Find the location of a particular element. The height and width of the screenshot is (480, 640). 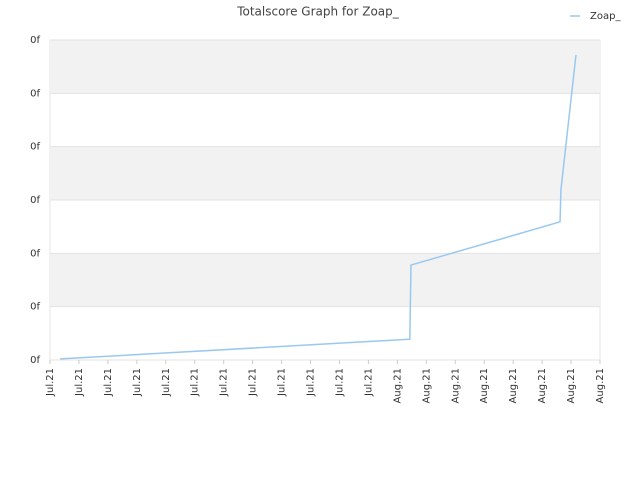

chart-title: Totalscore Graph for Zoap_ is located at coordinates (318, 12).